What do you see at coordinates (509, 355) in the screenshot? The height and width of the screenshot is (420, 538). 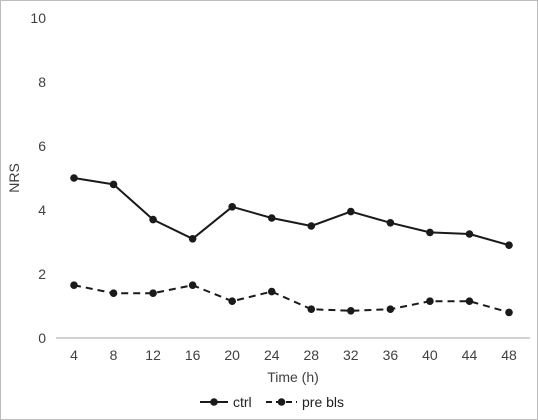 I see `x-tick-label: 48` at bounding box center [509, 355].